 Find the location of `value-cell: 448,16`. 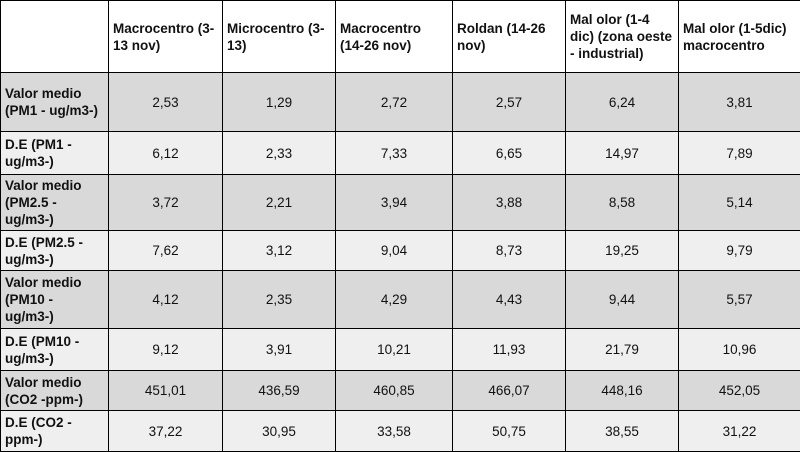

value-cell: 448,16 is located at coordinates (622, 391).